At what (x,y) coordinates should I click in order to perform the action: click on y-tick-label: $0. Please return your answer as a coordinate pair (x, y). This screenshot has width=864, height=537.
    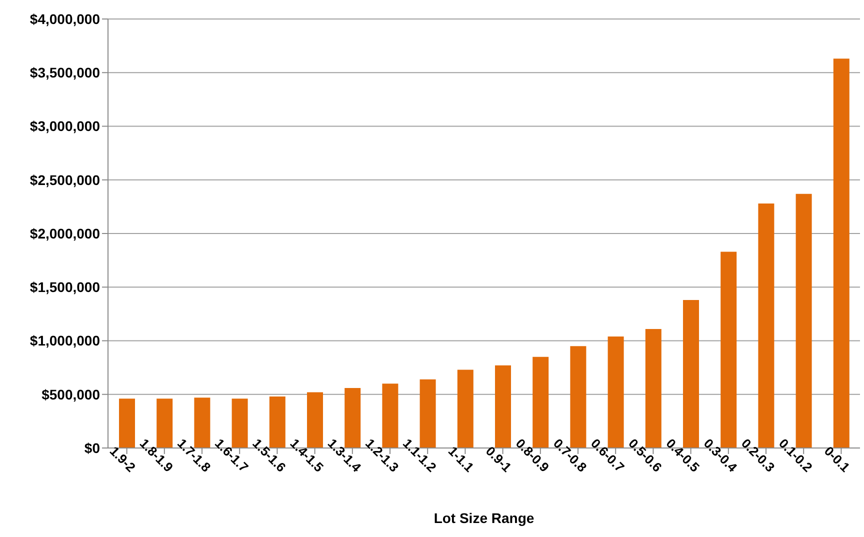
    Looking at the image, I should click on (92, 448).